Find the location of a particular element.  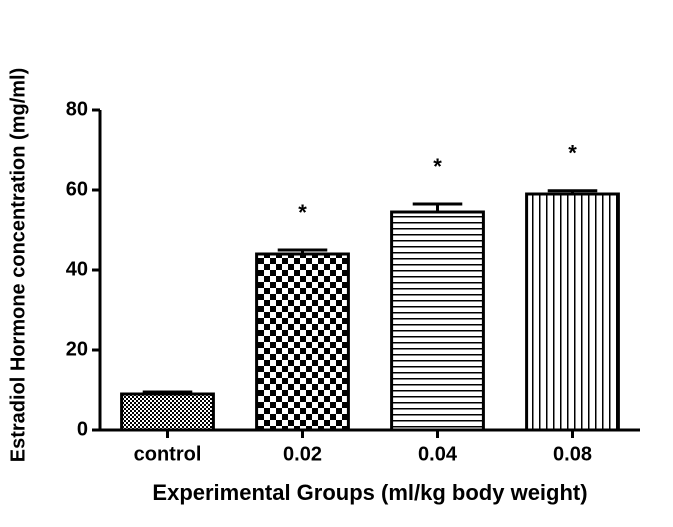

y-tick-label: 80 is located at coordinates (77, 109).